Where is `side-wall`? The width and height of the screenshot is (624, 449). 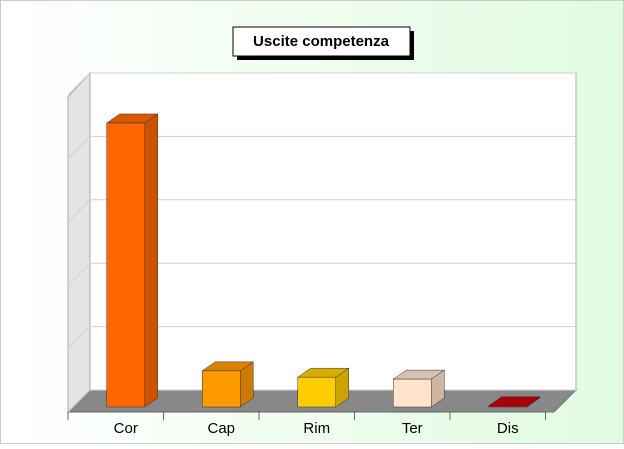 side-wall is located at coordinates (79, 242).